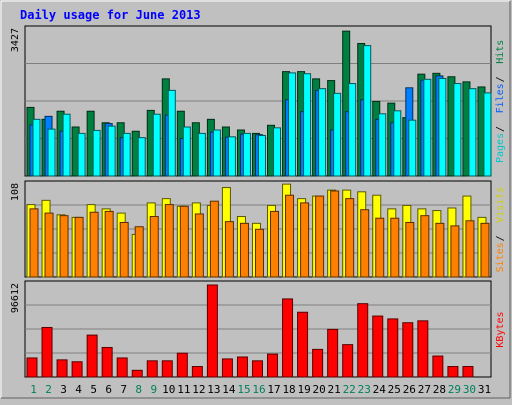  I want to click on legend-kbytes-kbytes: KBytes, so click(500, 329).